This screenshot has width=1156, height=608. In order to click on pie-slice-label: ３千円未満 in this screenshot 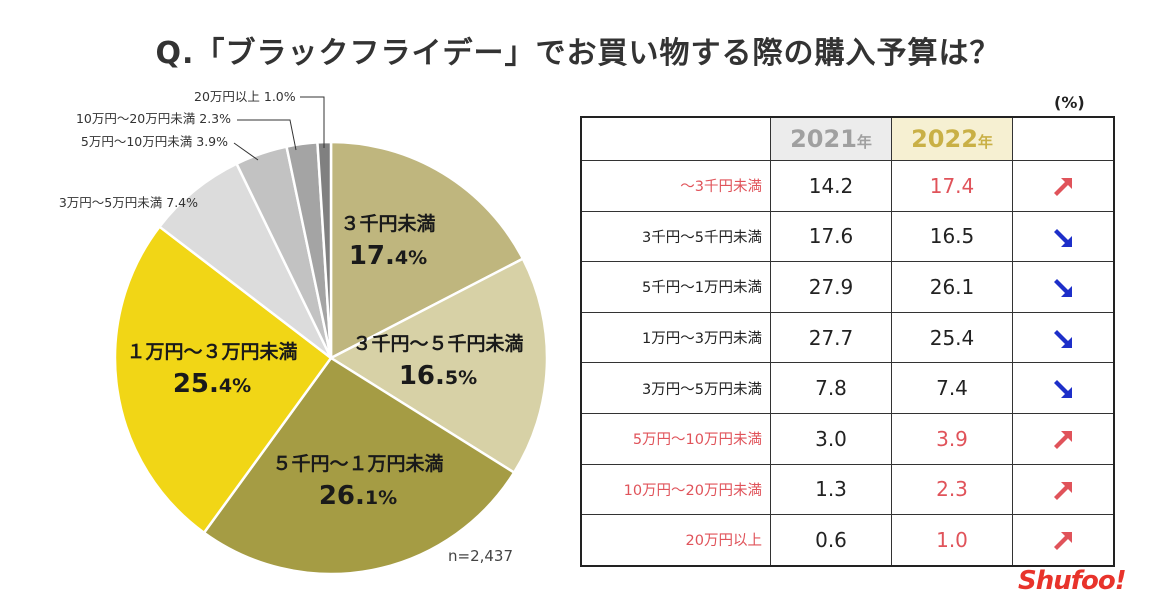, I will do `click(387, 223)`.